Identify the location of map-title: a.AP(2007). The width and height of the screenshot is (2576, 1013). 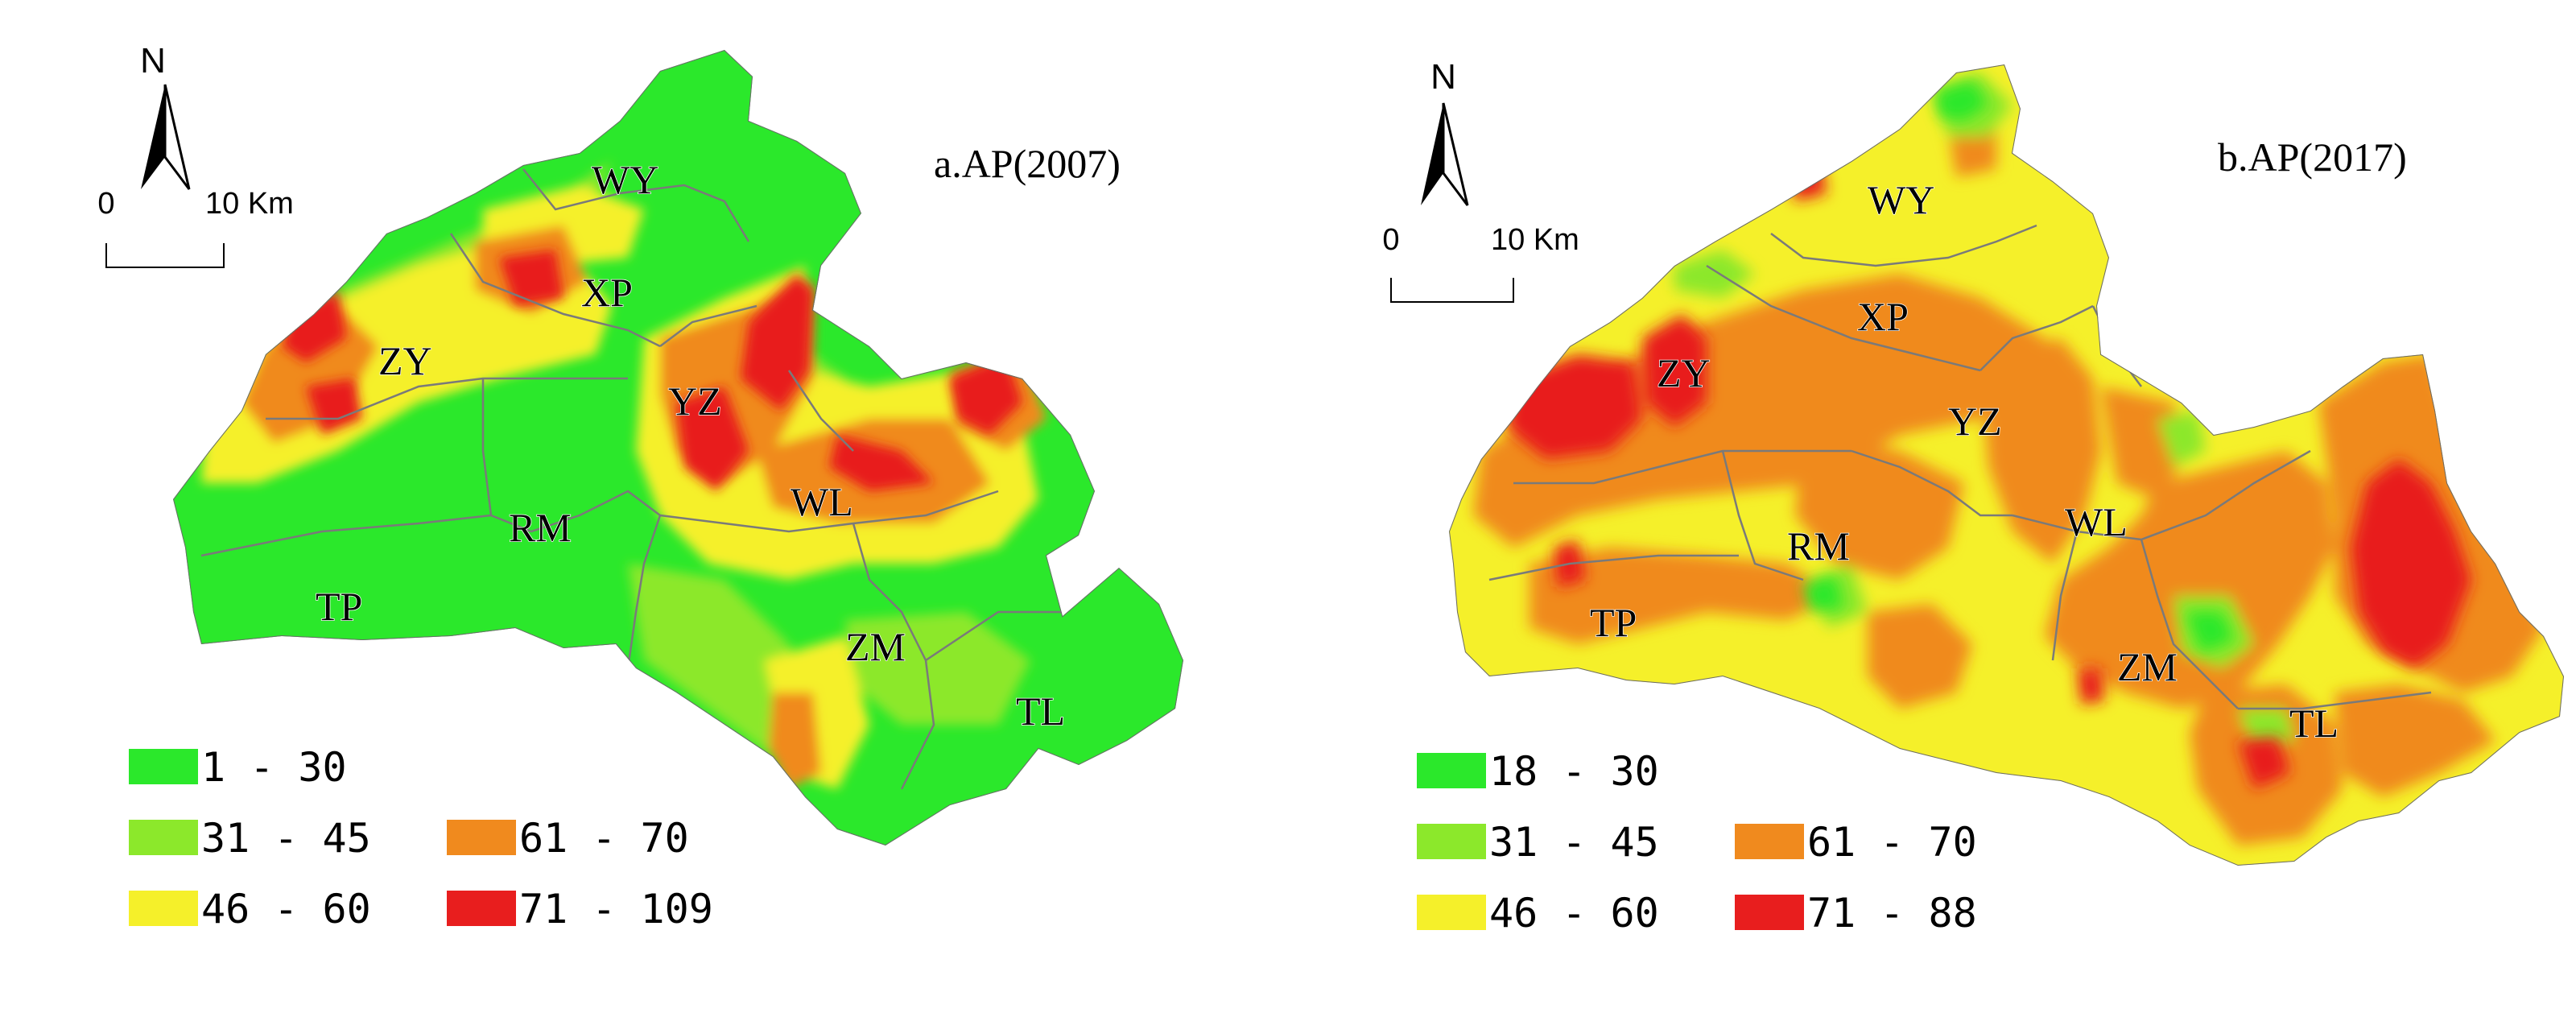
(1027, 164).